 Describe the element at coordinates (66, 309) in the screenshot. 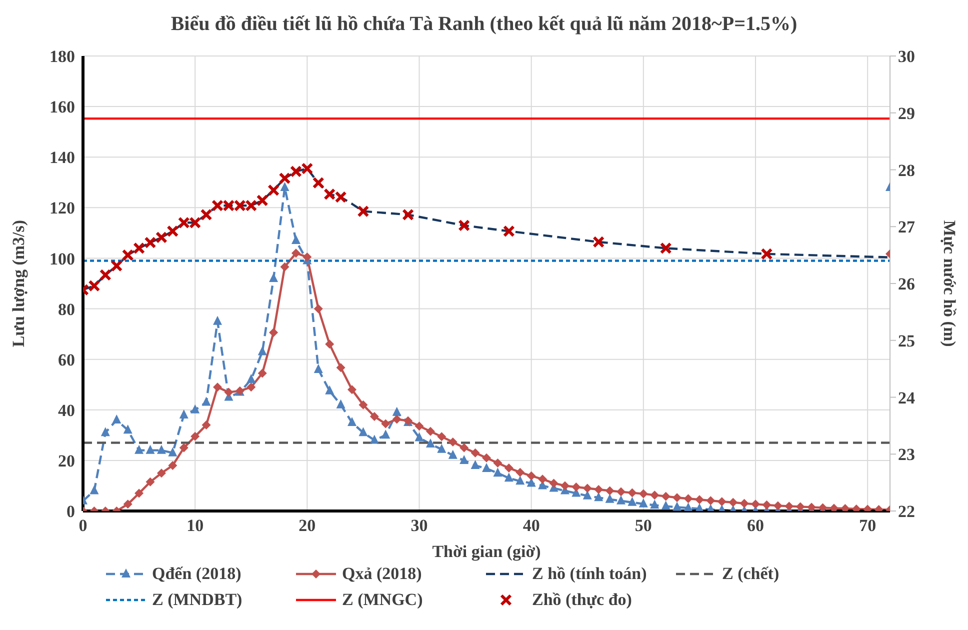

I see `y-tick-label: 80` at that location.